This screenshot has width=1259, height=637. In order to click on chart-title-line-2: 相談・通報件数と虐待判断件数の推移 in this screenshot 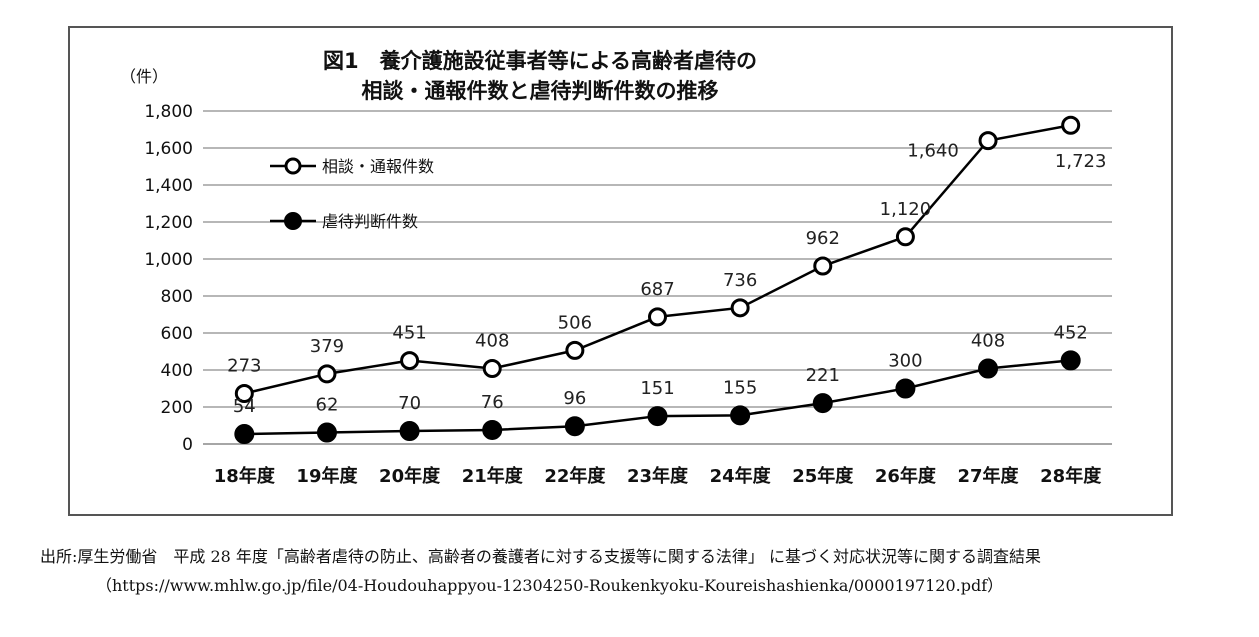, I will do `click(540, 91)`.